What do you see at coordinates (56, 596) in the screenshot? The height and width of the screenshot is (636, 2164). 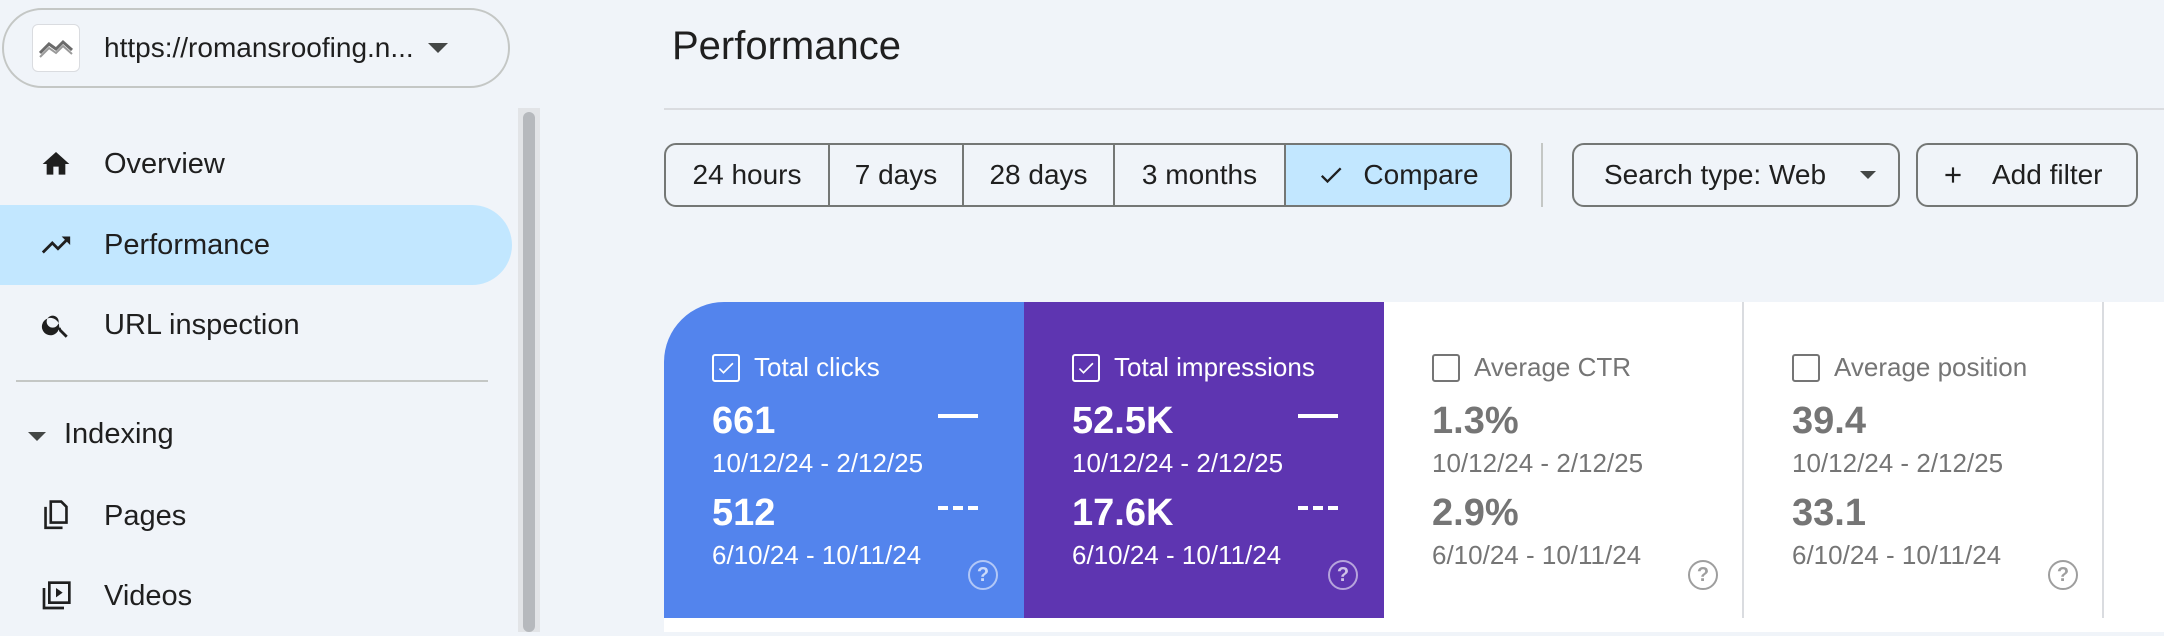 I see `video-icon` at bounding box center [56, 596].